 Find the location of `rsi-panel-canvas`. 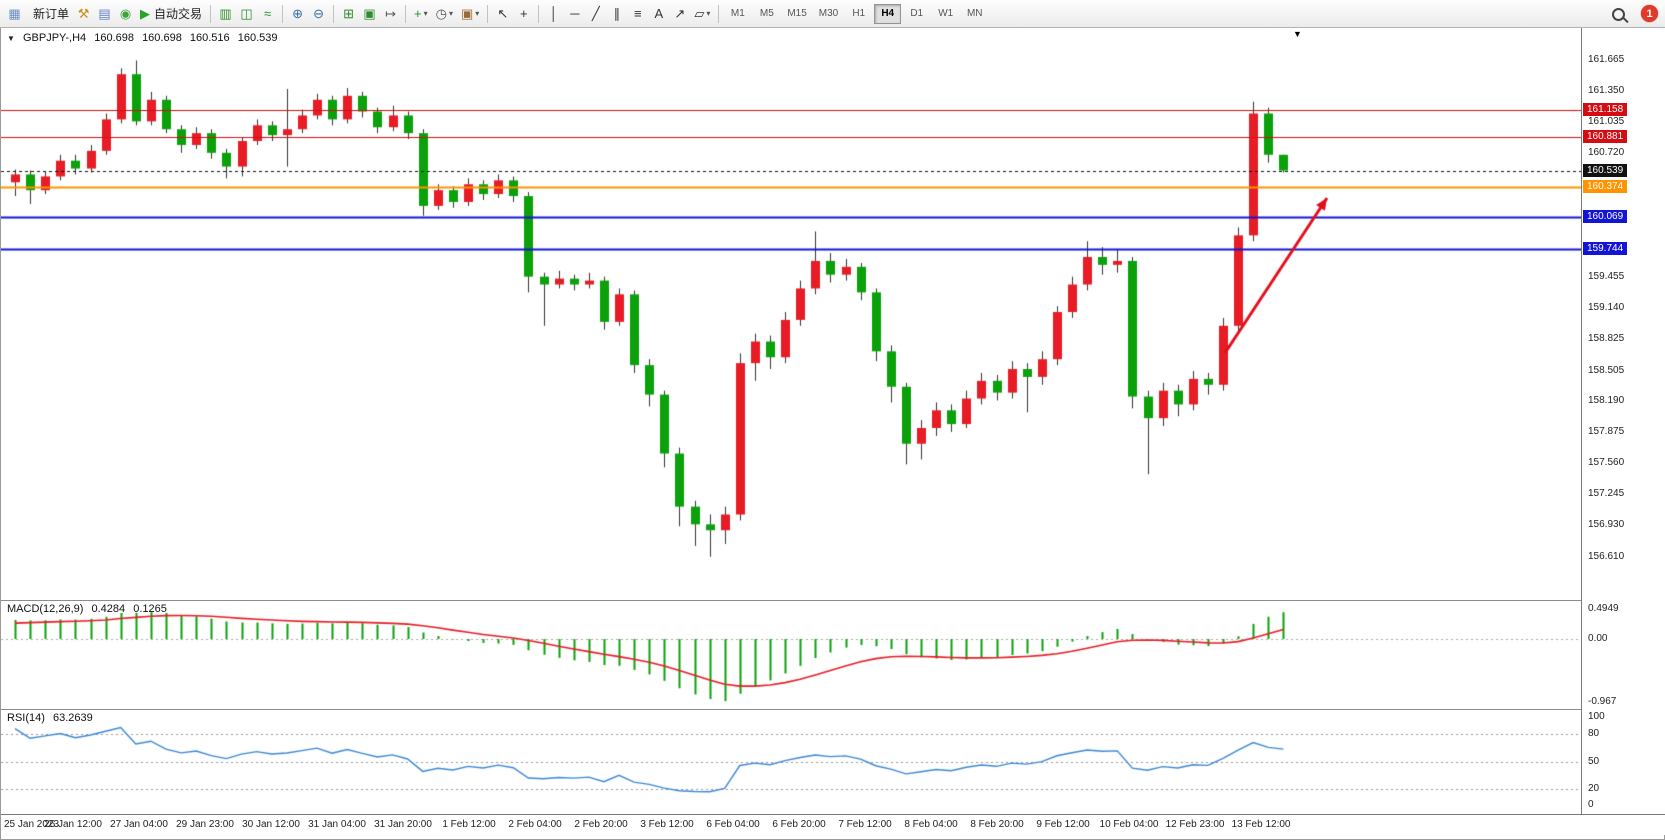

rsi-panel-canvas is located at coordinates (791, 761).